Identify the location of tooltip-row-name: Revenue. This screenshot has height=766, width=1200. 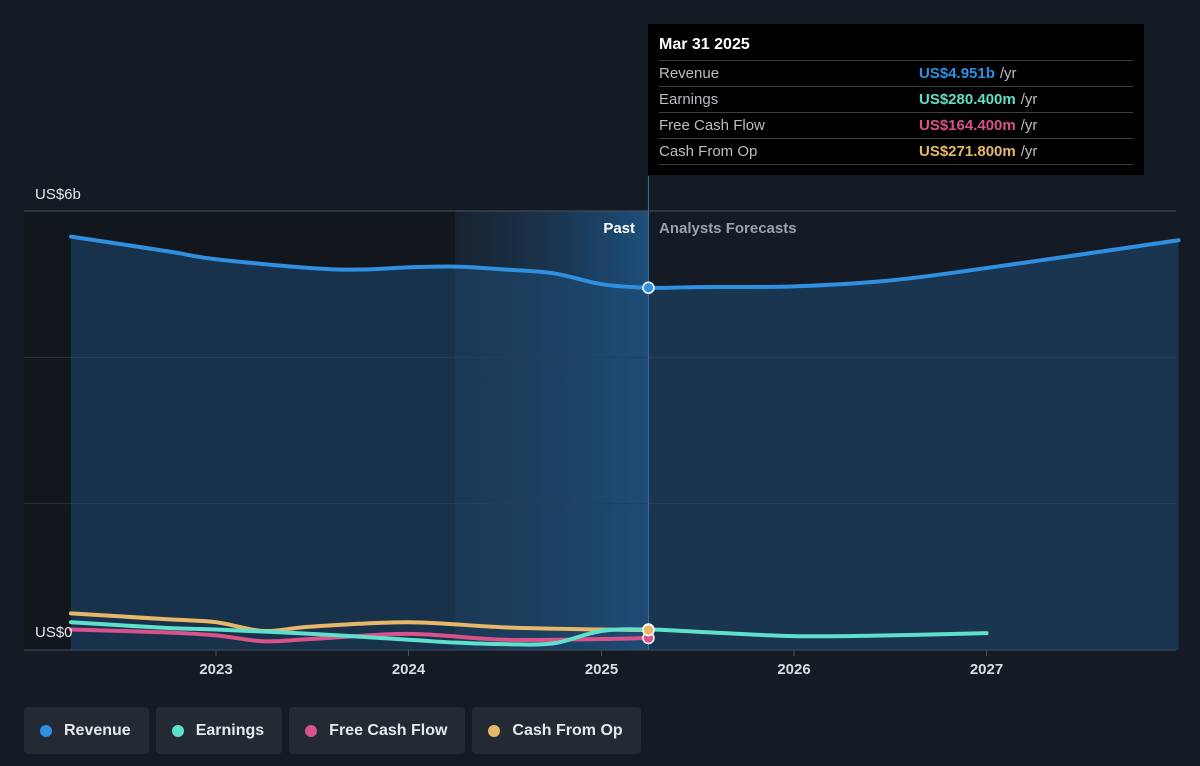
(689, 73).